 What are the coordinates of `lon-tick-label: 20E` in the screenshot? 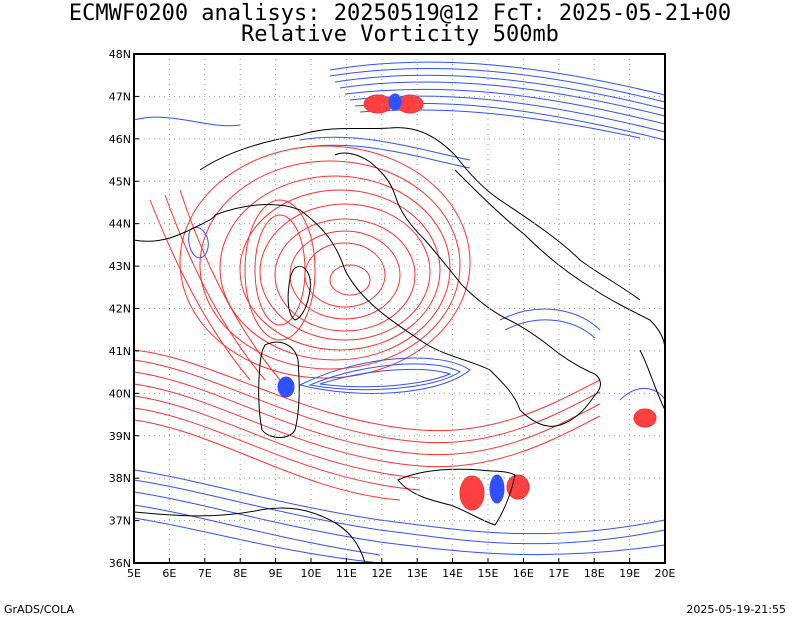 It's located at (665, 573).